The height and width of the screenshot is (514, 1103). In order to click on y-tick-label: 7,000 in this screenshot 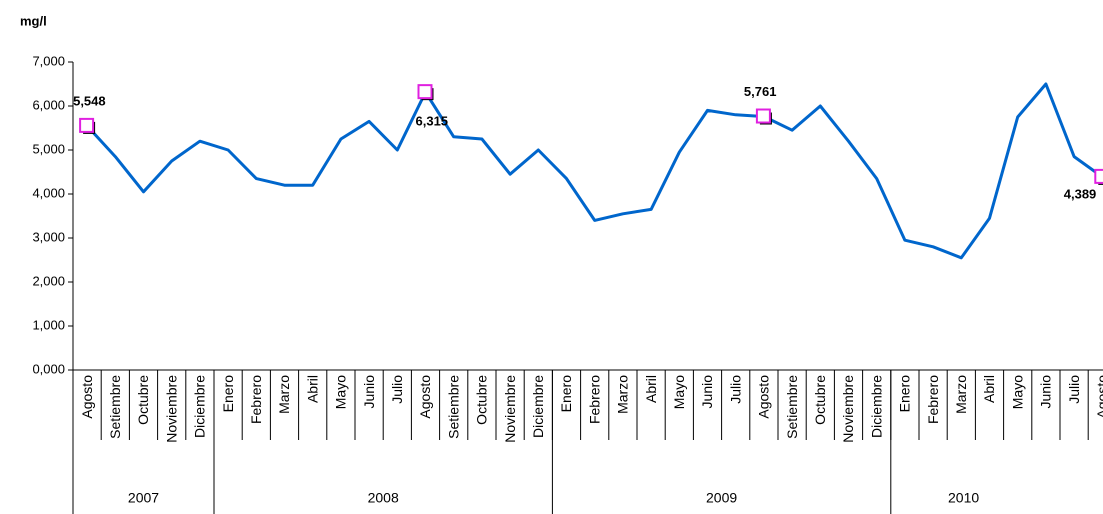, I will do `click(48, 60)`.